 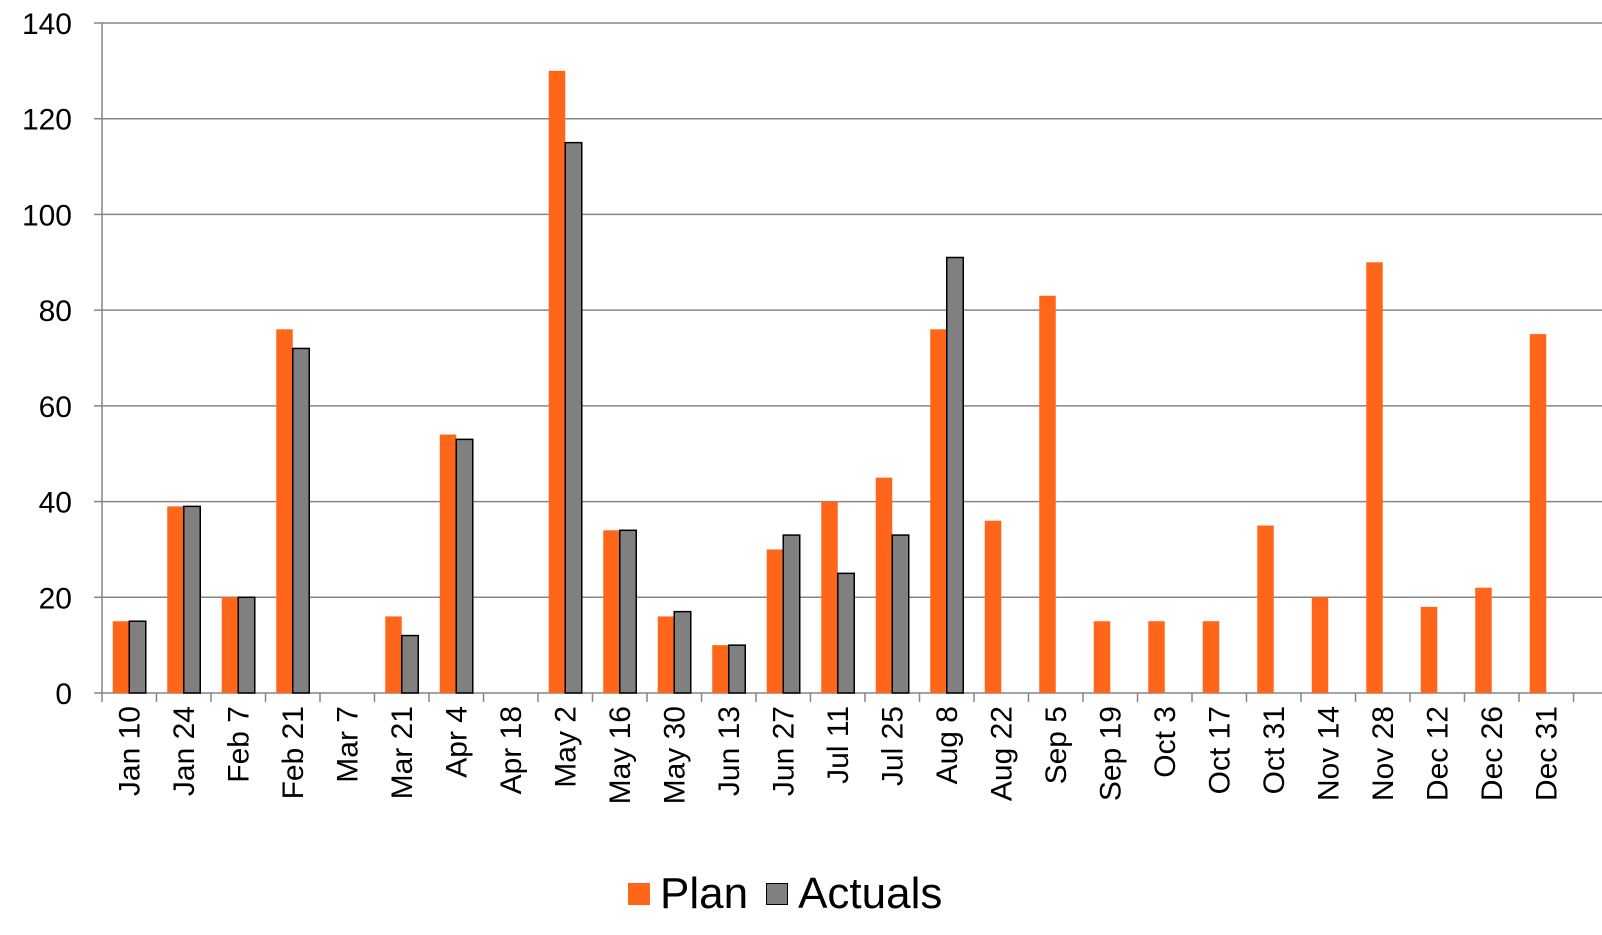 What do you see at coordinates (870, 893) in the screenshot?
I see `legend-label-actuals: Actuals` at bounding box center [870, 893].